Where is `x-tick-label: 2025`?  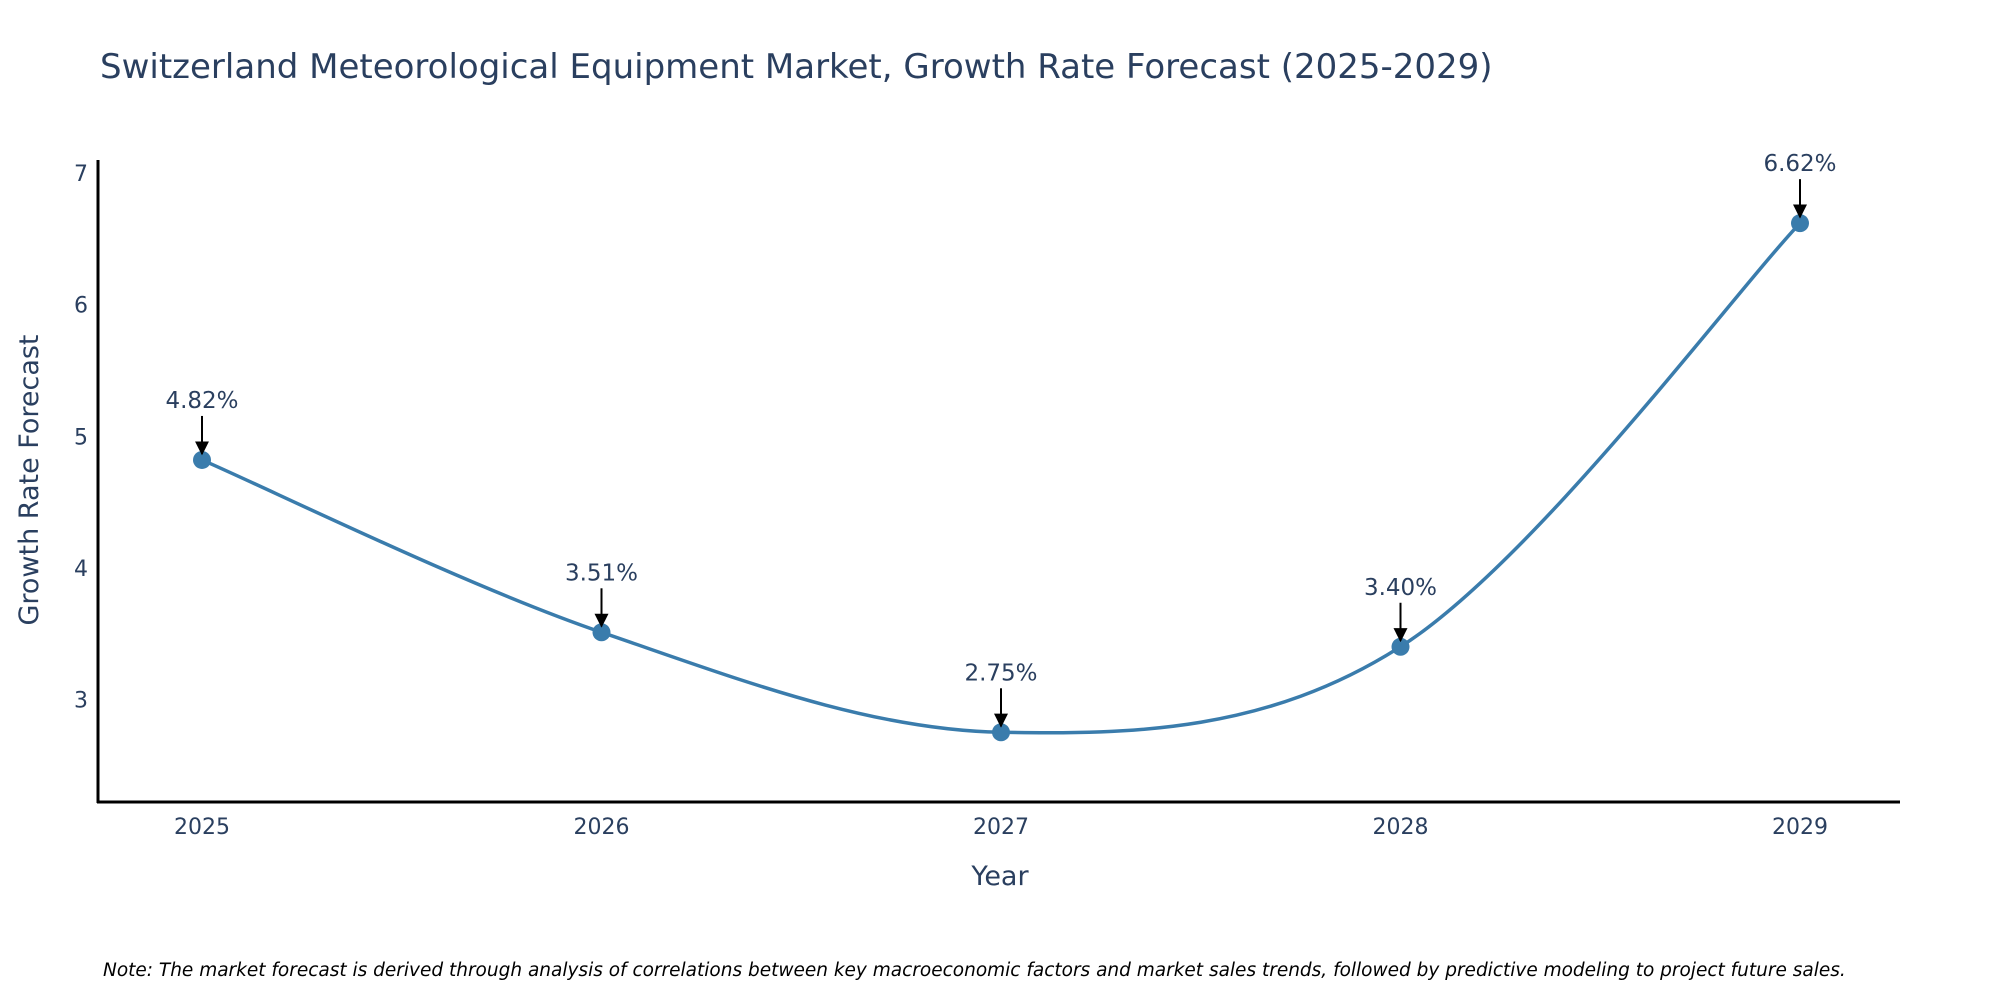 x-tick-label: 2025 is located at coordinates (202, 827).